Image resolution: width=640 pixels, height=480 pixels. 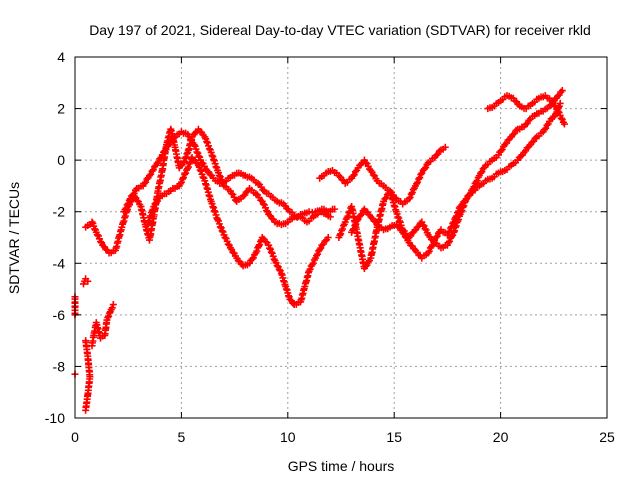 I want to click on y-tick-label: 4, so click(x=61, y=57).